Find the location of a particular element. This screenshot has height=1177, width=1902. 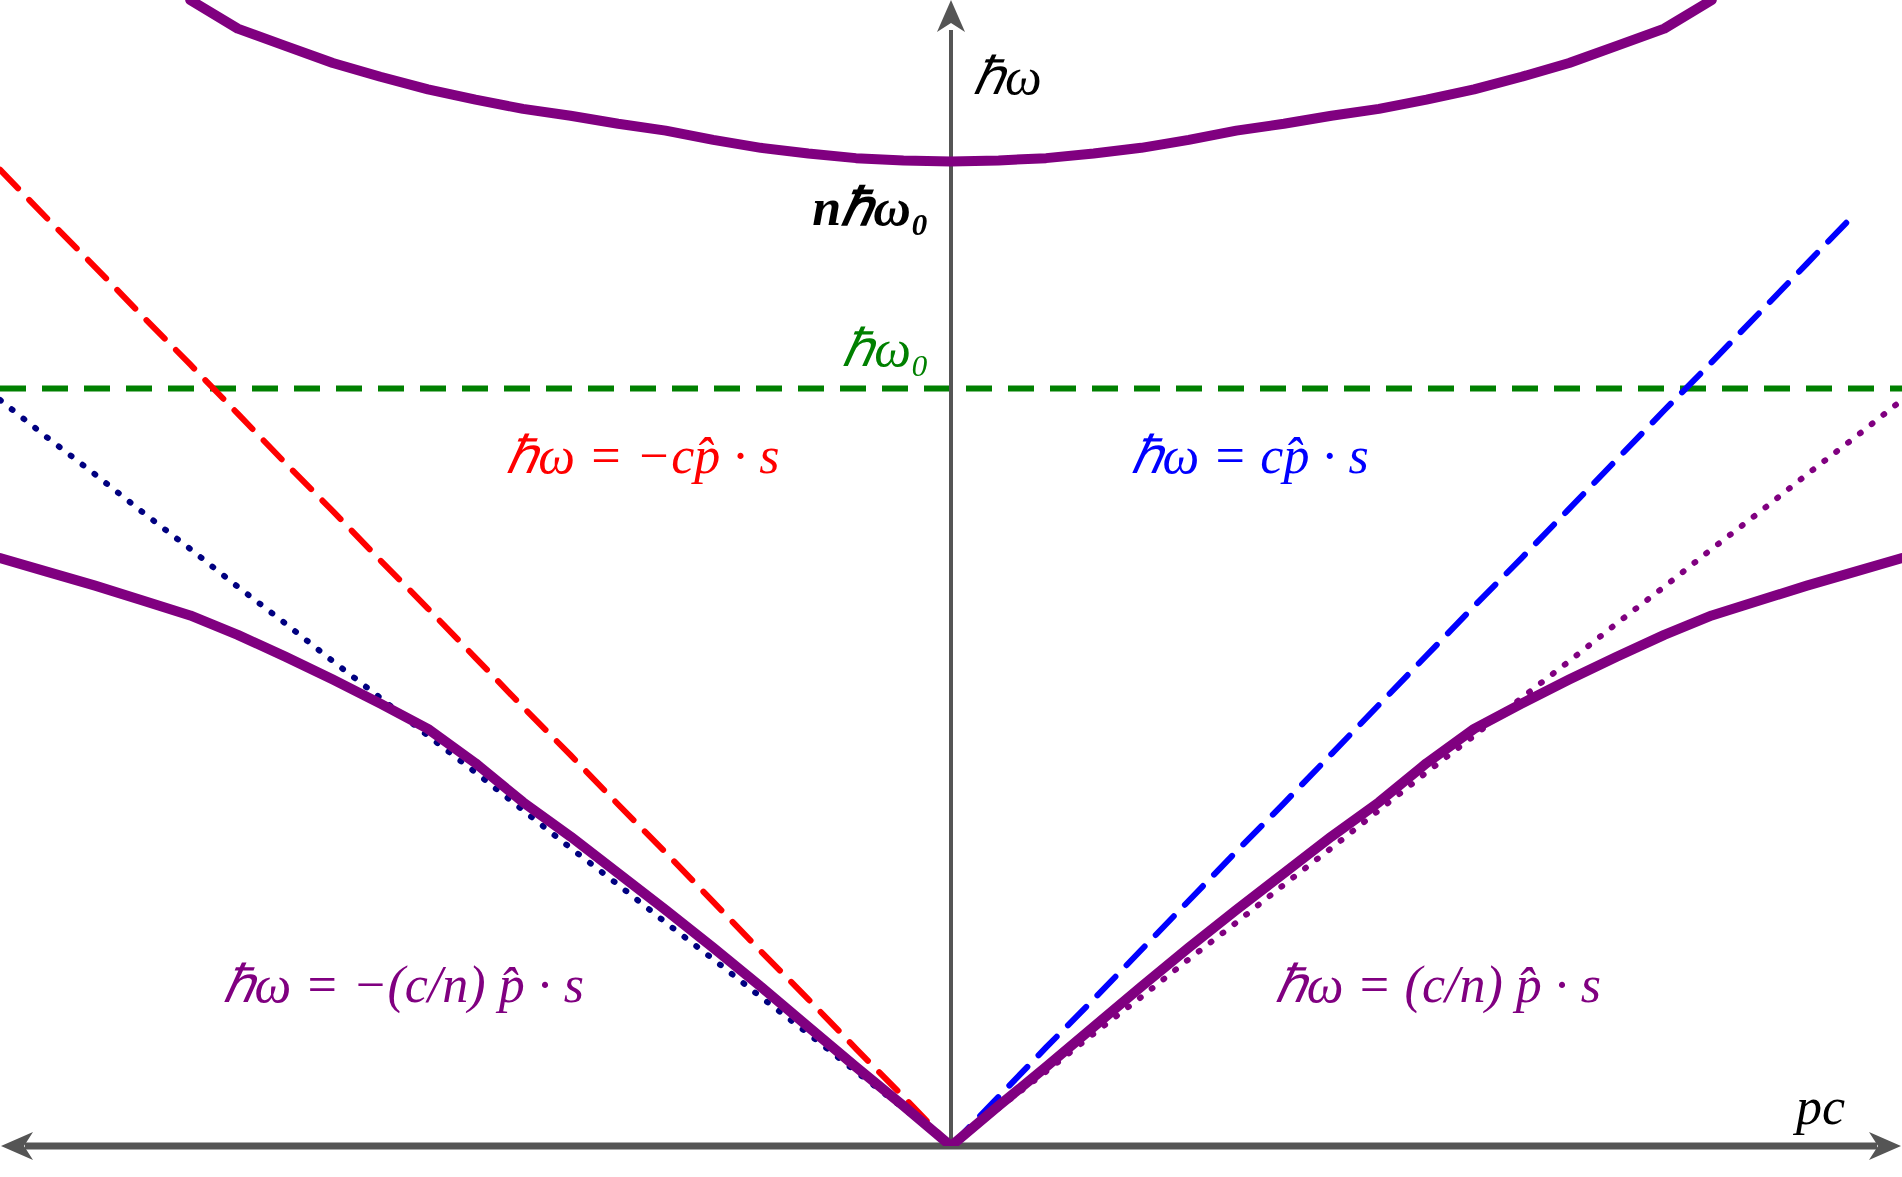

ref-line-label: ℏω₀ is located at coordinates (885, 349).